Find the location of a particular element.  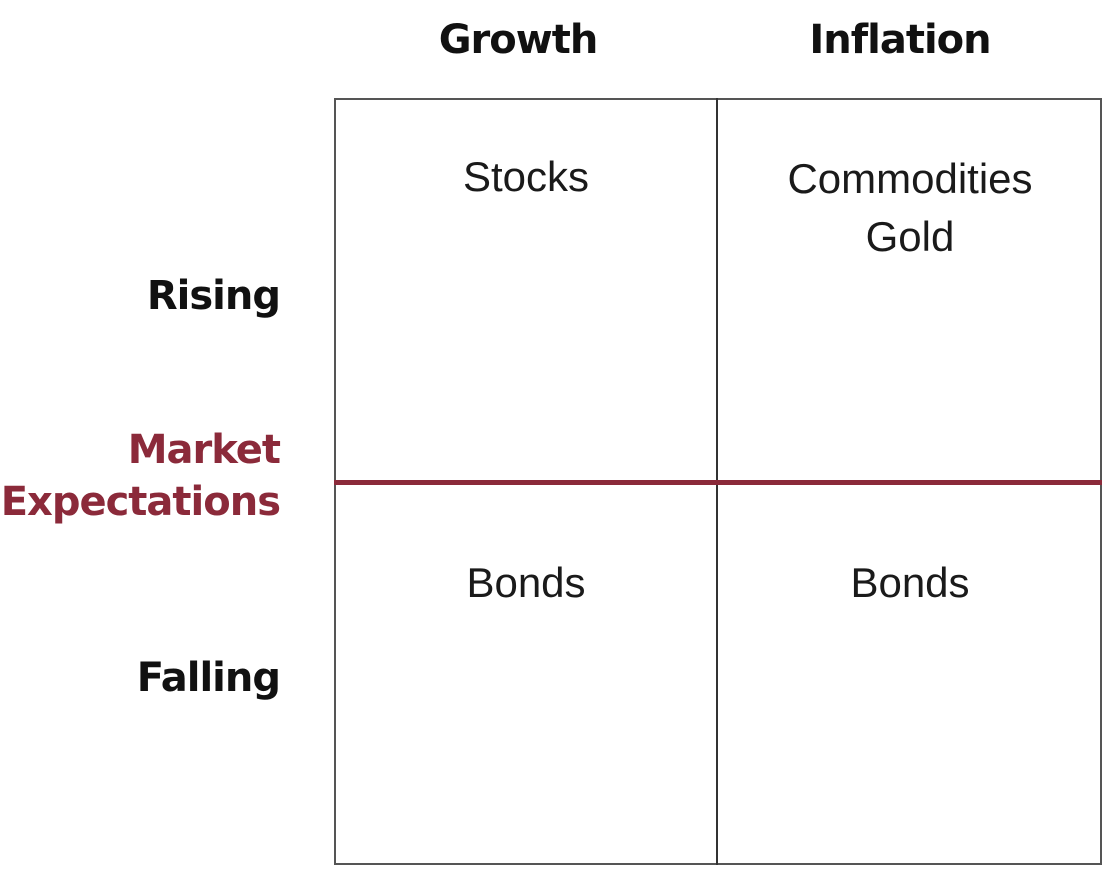

cell-rising-inflation: Commodities Gold is located at coordinates (910, 208).